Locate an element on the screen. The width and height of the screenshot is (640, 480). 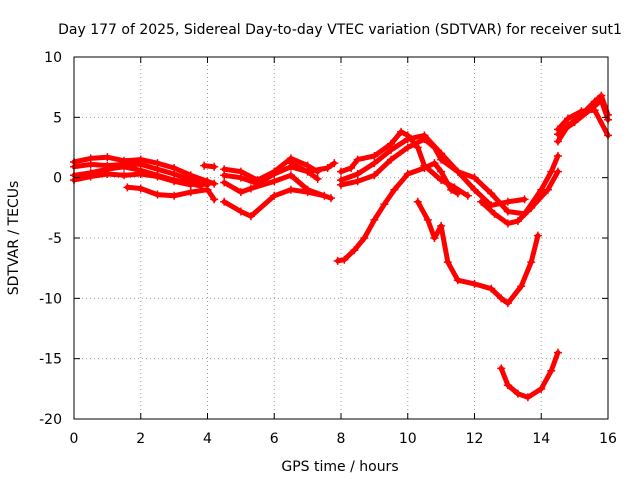
y-tick-label: -10 is located at coordinates (50, 299).